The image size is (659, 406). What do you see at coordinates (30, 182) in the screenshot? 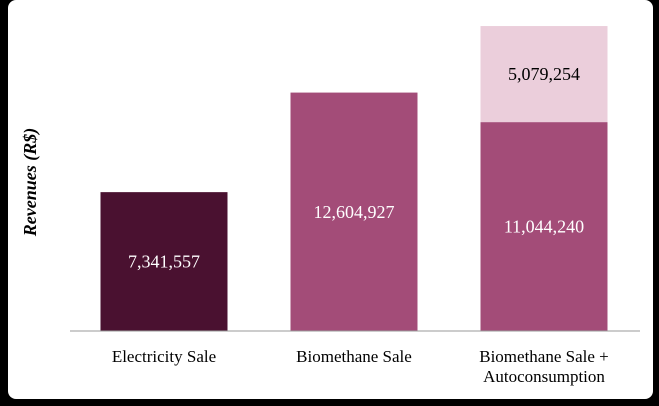
I see `y-axis-title: Revenues (R$)` at bounding box center [30, 182].